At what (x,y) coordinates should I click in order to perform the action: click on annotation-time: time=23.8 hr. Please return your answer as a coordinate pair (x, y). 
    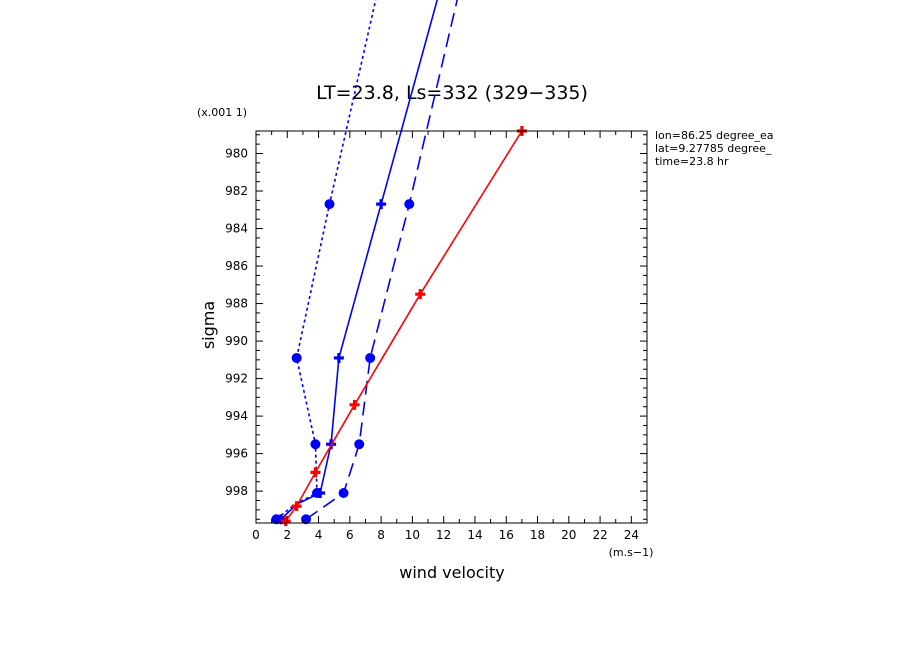
    Looking at the image, I should click on (692, 161).